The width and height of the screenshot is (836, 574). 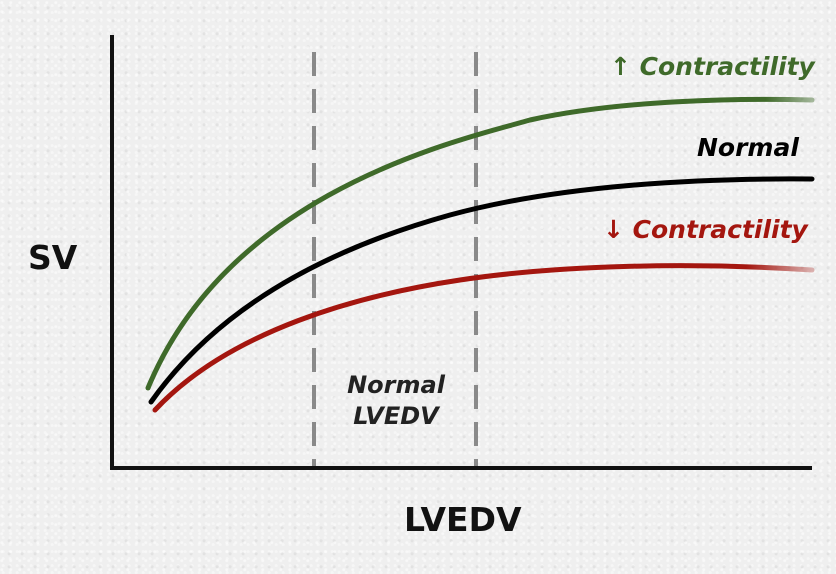 What do you see at coordinates (463, 519) in the screenshot?
I see `x-axis-label: LVEDV` at bounding box center [463, 519].